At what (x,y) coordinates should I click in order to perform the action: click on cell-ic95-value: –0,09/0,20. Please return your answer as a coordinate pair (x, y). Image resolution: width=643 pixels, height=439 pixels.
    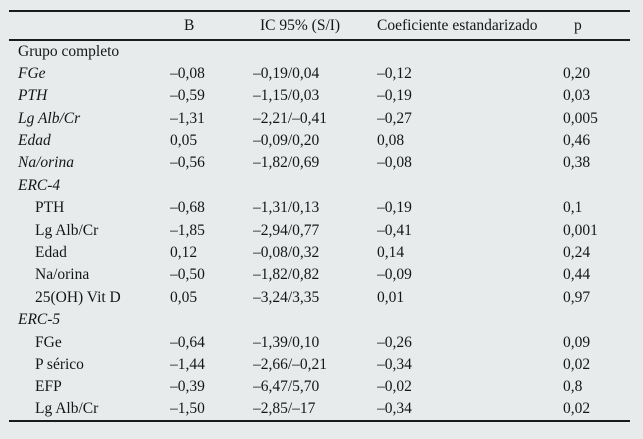
    Looking at the image, I should click on (286, 140).